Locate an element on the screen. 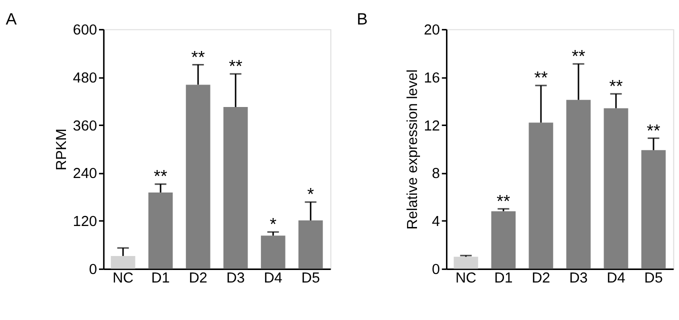 This screenshot has height=320, width=679. chart-title: A is located at coordinates (11, 19).